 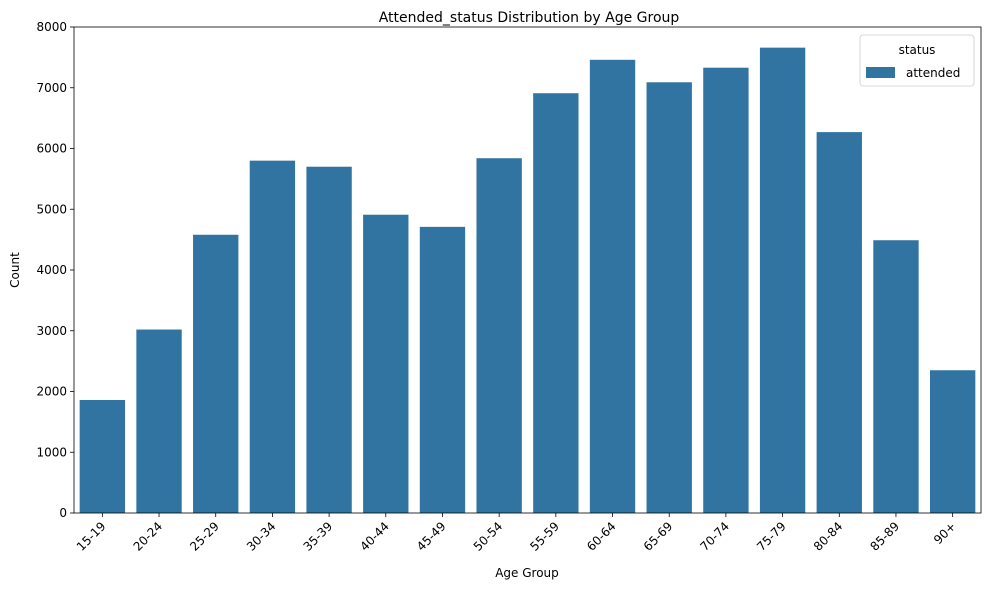 I want to click on x-tick-label: 70-74, so click(x=714, y=536).